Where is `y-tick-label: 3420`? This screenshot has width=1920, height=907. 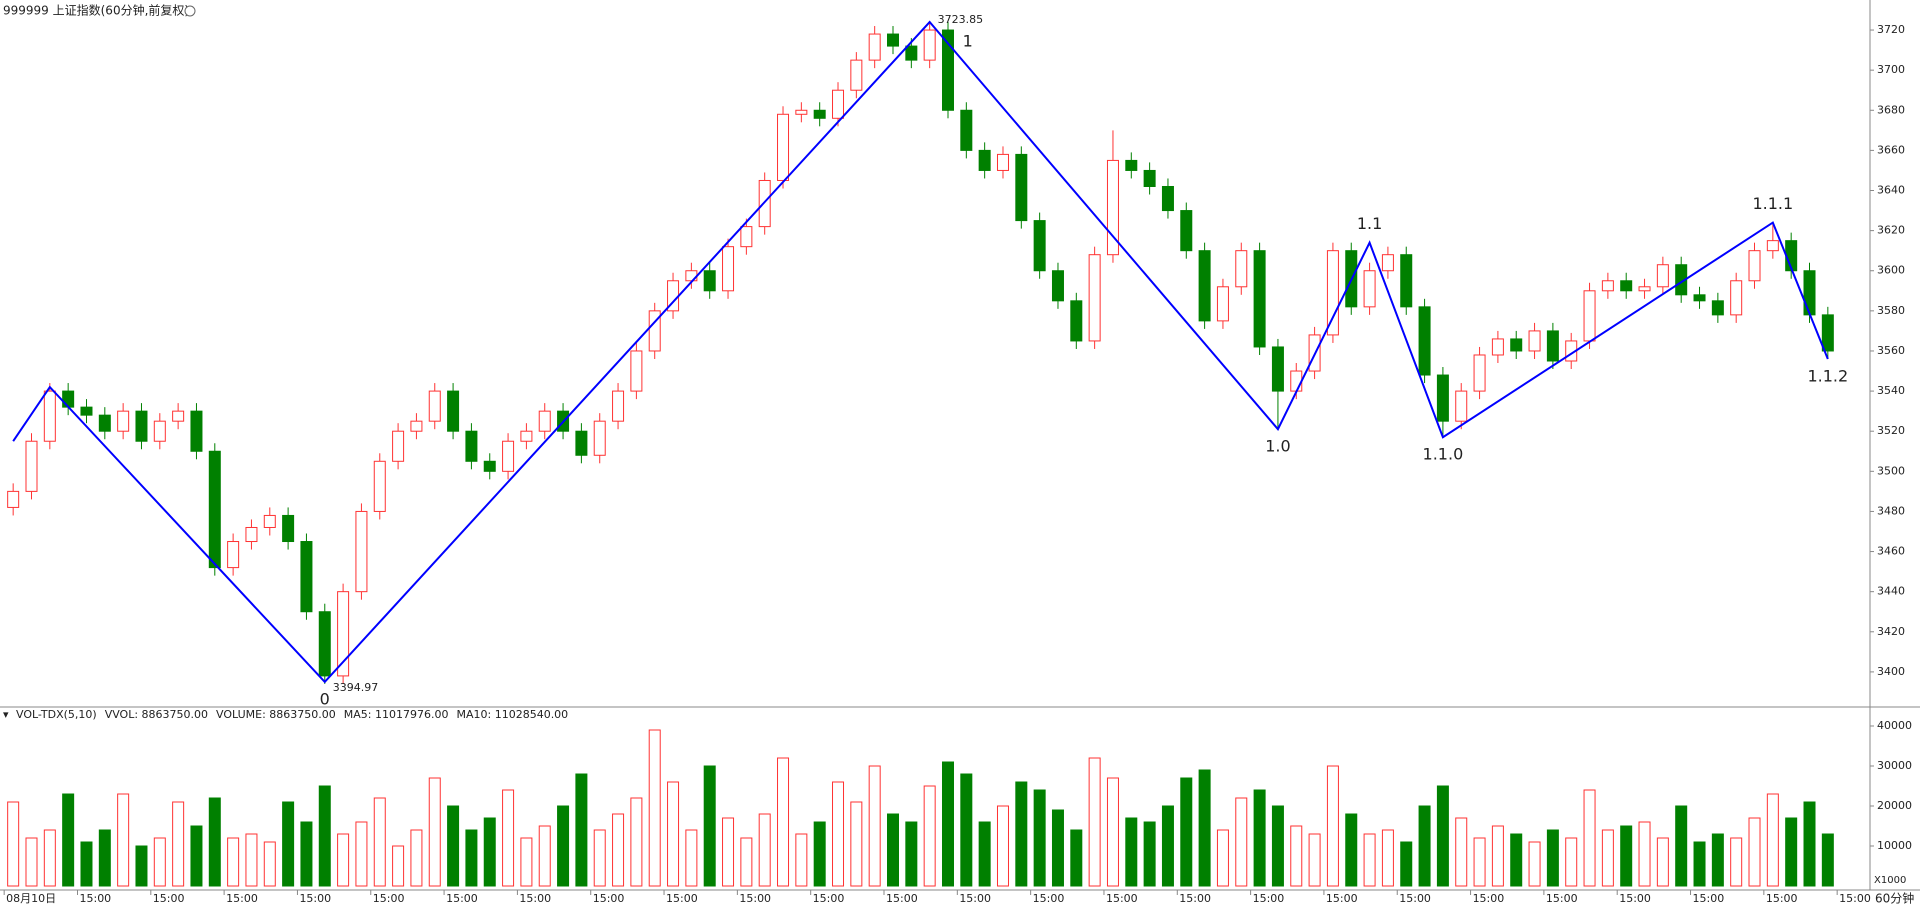
y-tick-label: 3420 is located at coordinates (1891, 631).